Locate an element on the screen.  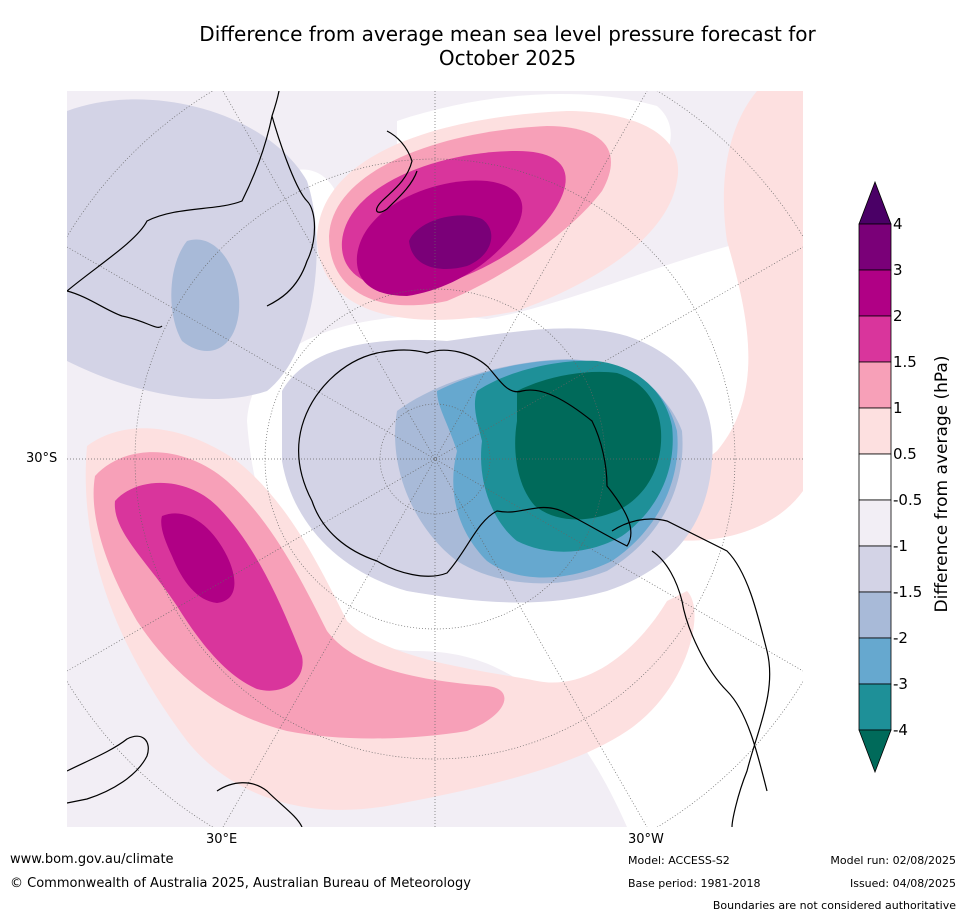
colorbar-tick-label: -1.5 is located at coordinates (908, 592).